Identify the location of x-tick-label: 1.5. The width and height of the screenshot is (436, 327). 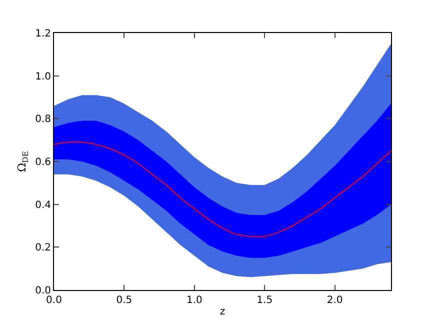
(264, 300).